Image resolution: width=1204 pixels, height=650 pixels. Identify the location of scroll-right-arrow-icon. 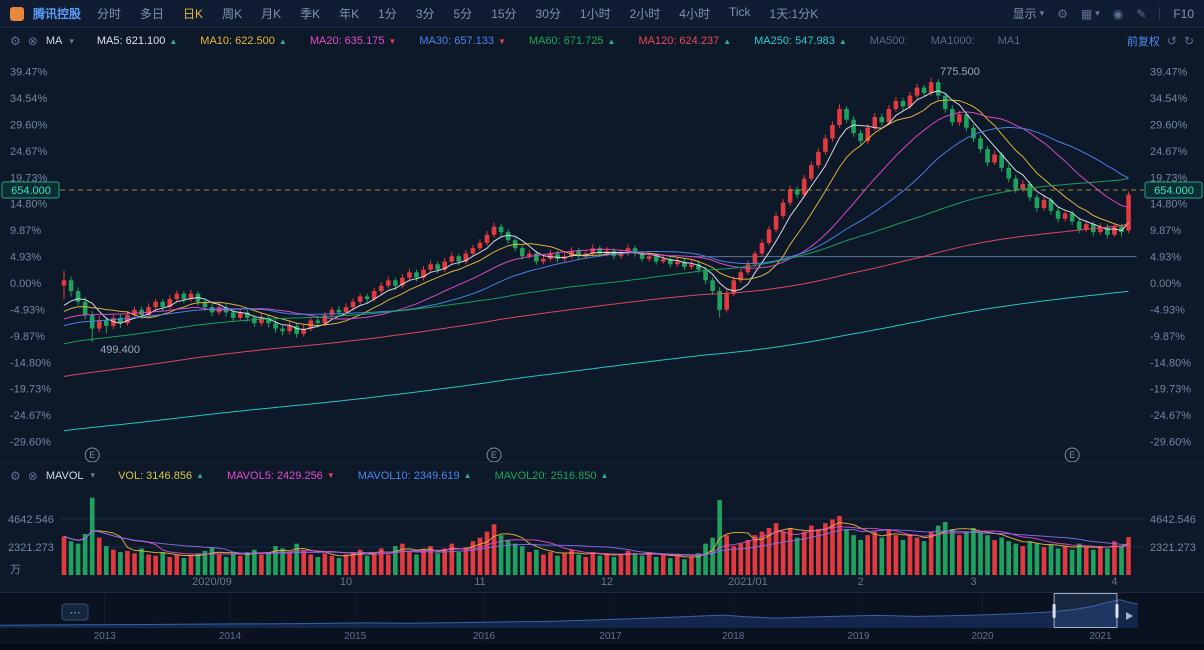
(1129, 616).